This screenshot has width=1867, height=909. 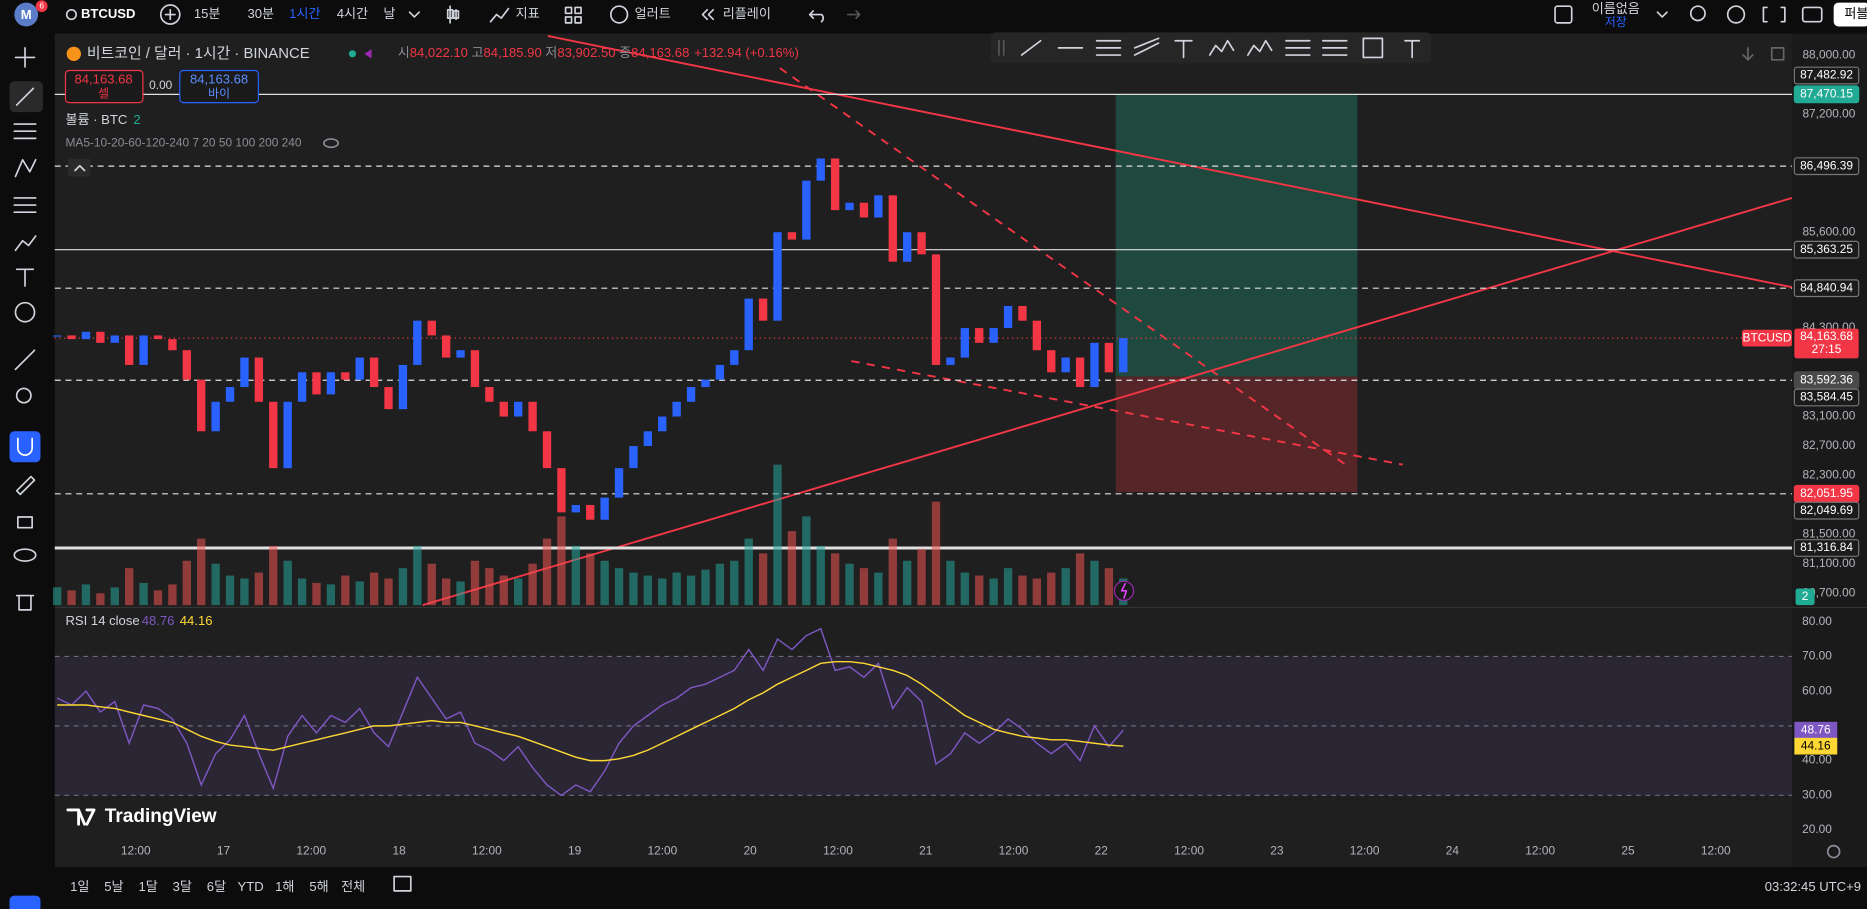 What do you see at coordinates (147, 886) in the screenshot?
I see `range-button: 1달` at bounding box center [147, 886].